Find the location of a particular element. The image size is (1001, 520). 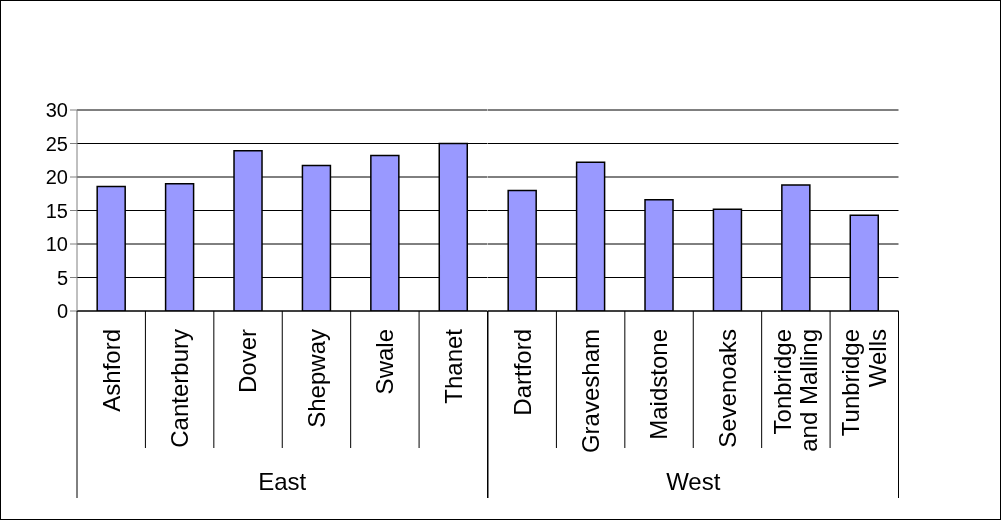

y-tick-label: 0 is located at coordinates (62, 311).